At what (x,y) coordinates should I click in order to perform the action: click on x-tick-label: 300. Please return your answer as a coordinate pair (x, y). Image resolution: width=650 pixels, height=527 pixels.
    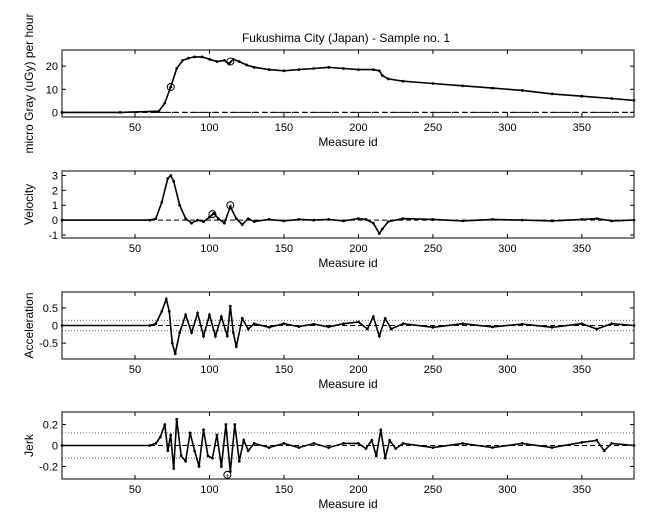
    Looking at the image, I should click on (507, 249).